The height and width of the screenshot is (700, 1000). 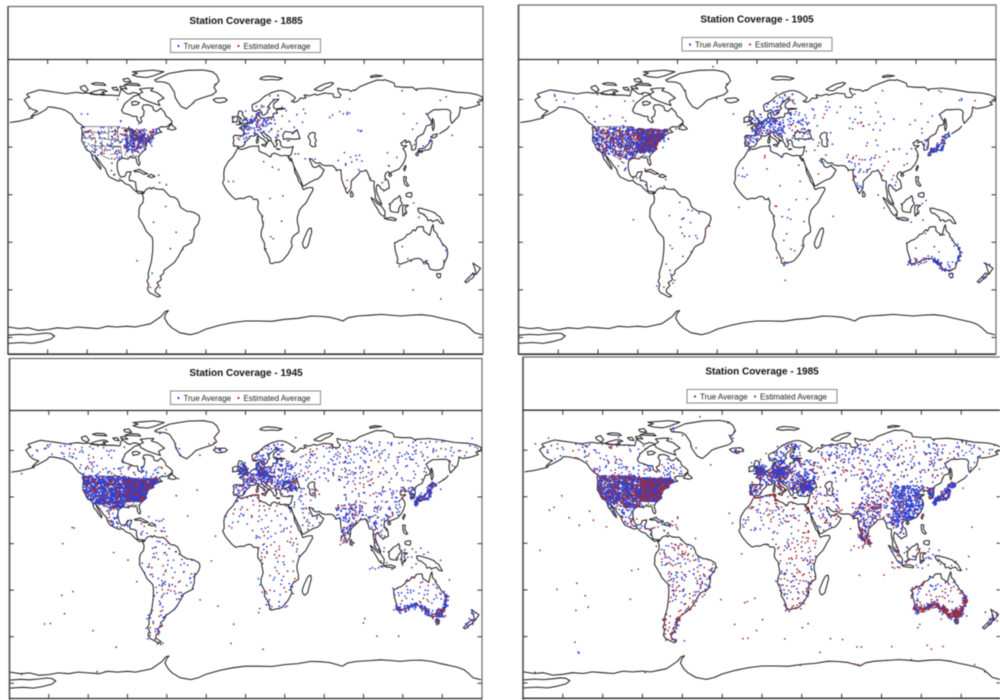 I want to click on svg-text: Station Coverage - 1985, so click(x=762, y=372).